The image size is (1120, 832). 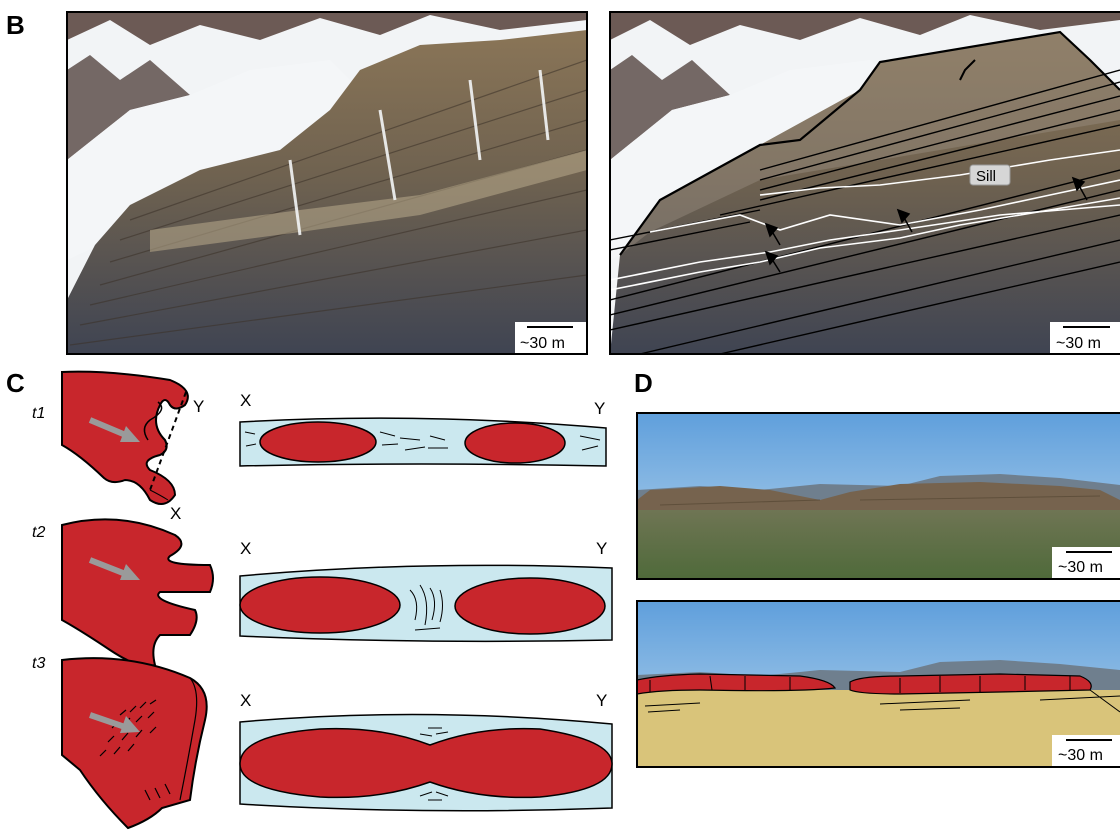 I want to click on stage-t3-label: t3, so click(x=38, y=663).